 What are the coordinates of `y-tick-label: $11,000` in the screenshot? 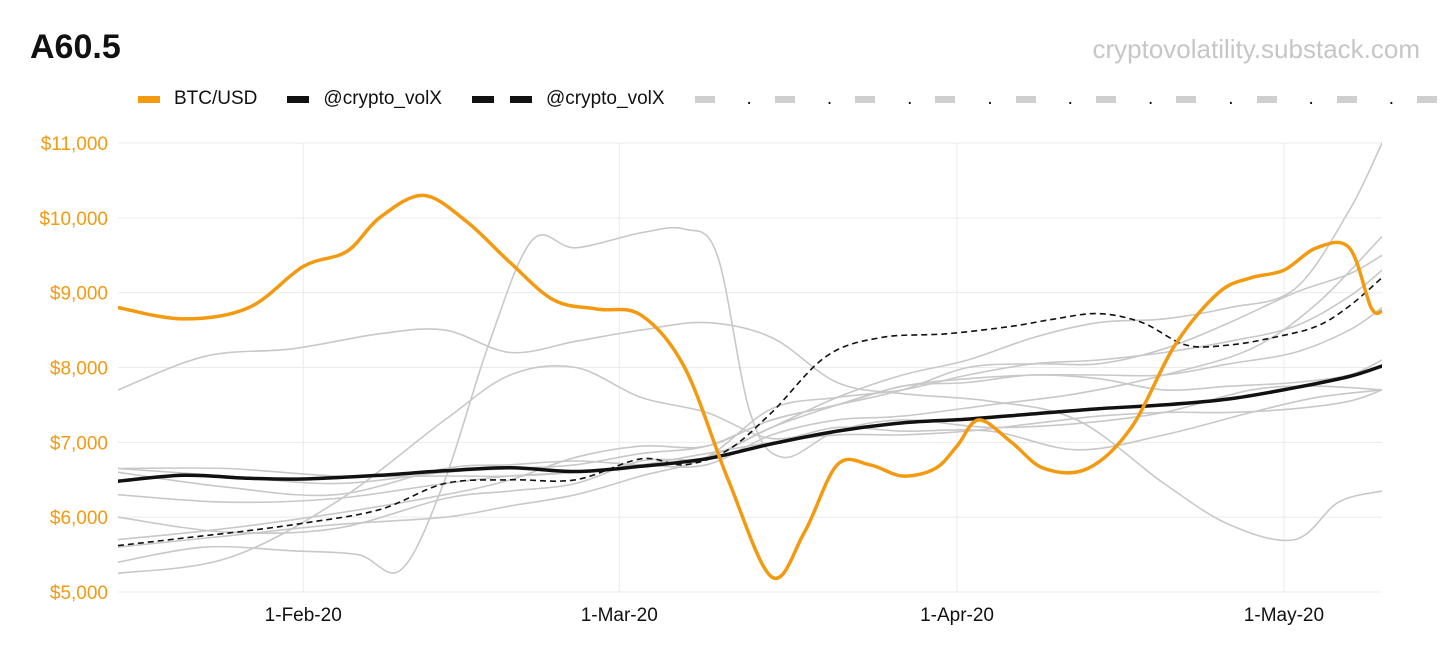 It's located at (74, 144).